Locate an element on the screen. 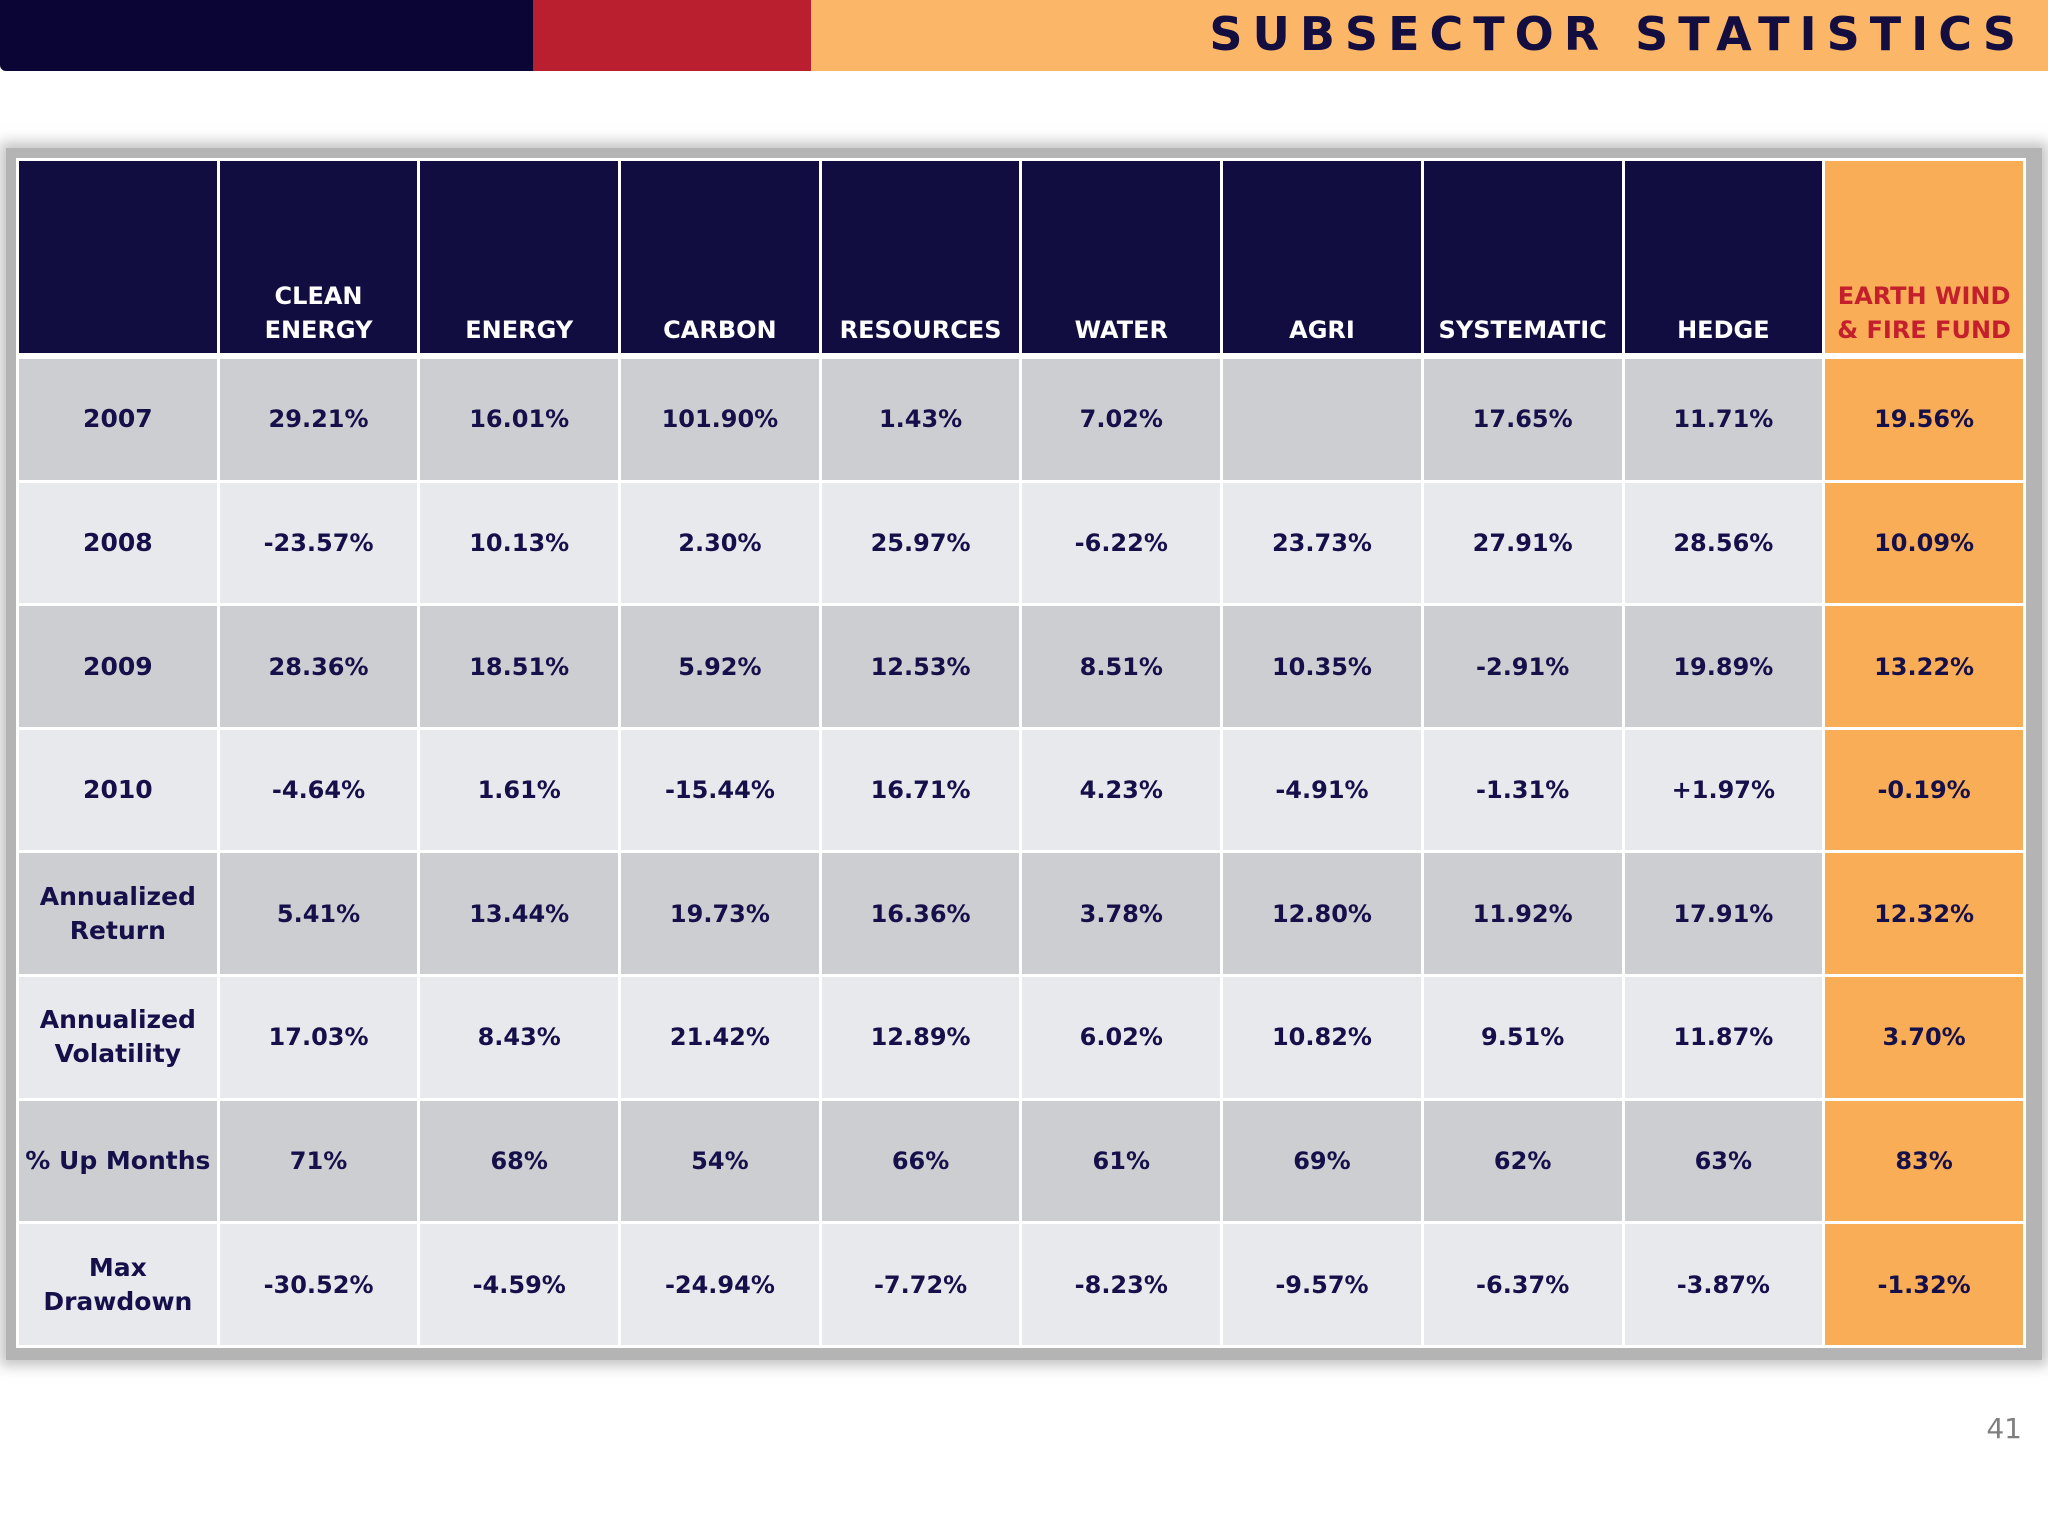  table-cell: -2.91% is located at coordinates (1522, 666).